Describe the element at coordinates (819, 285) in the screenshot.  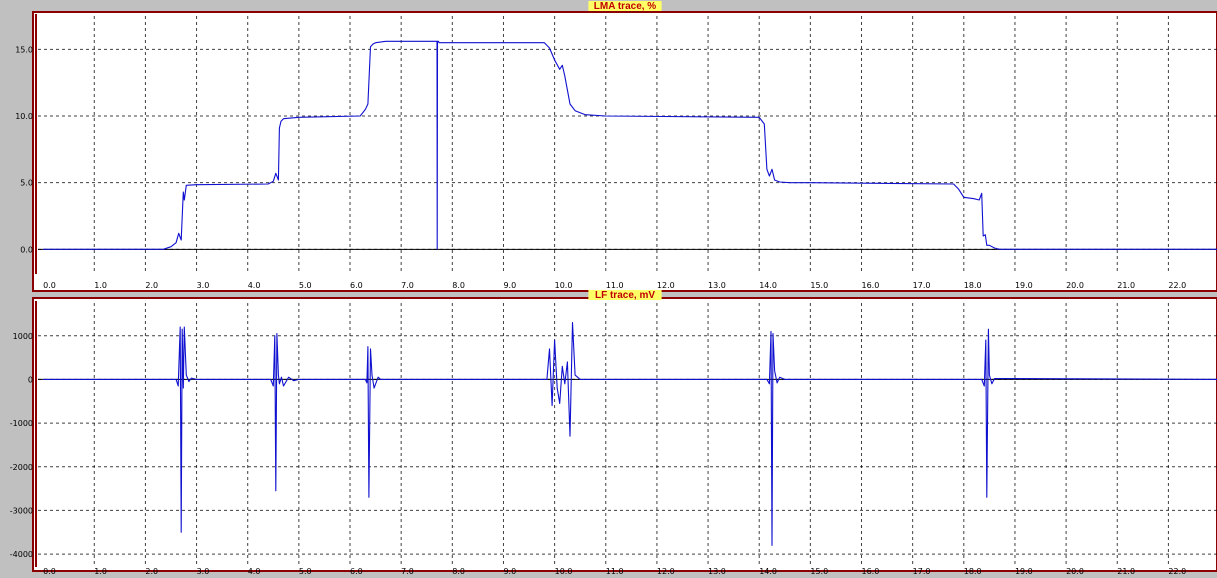
I see `lma-x-tick-label: 15.0` at that location.